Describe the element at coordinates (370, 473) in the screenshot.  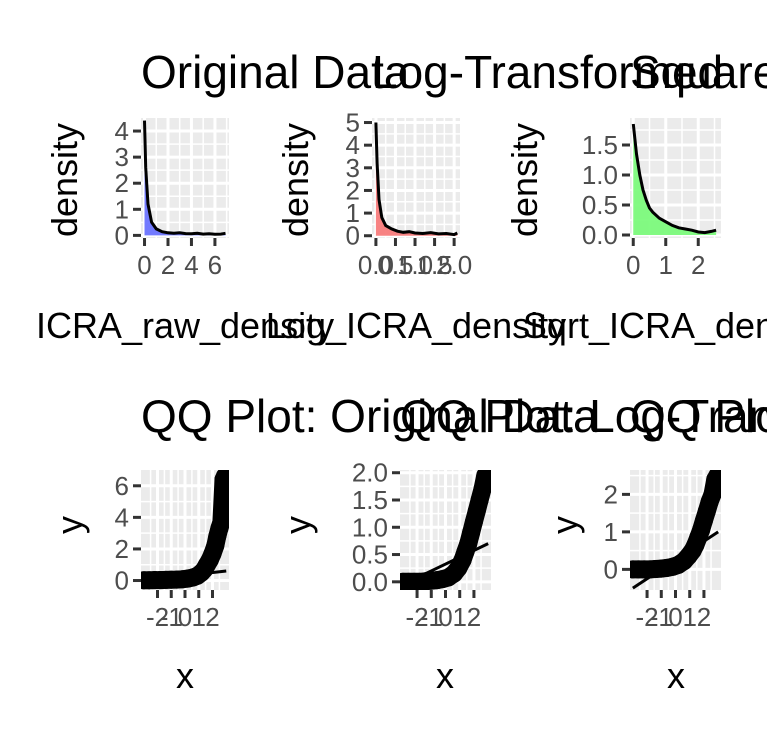
I see `y-tick-label: 2.0` at that location.